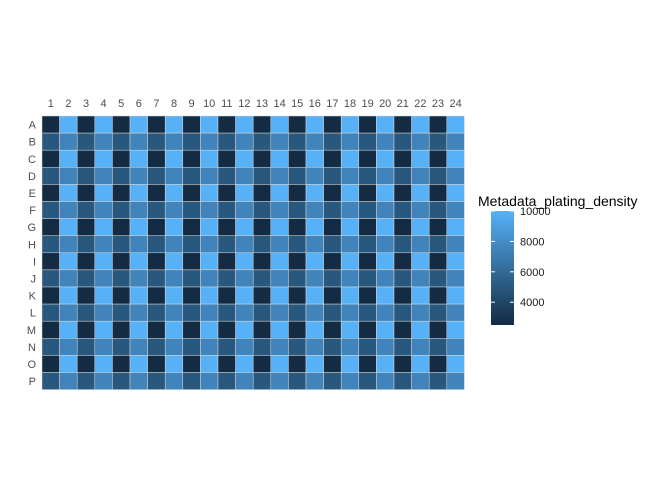  What do you see at coordinates (297, 312) in the screenshot?
I see `well-L15` at bounding box center [297, 312].